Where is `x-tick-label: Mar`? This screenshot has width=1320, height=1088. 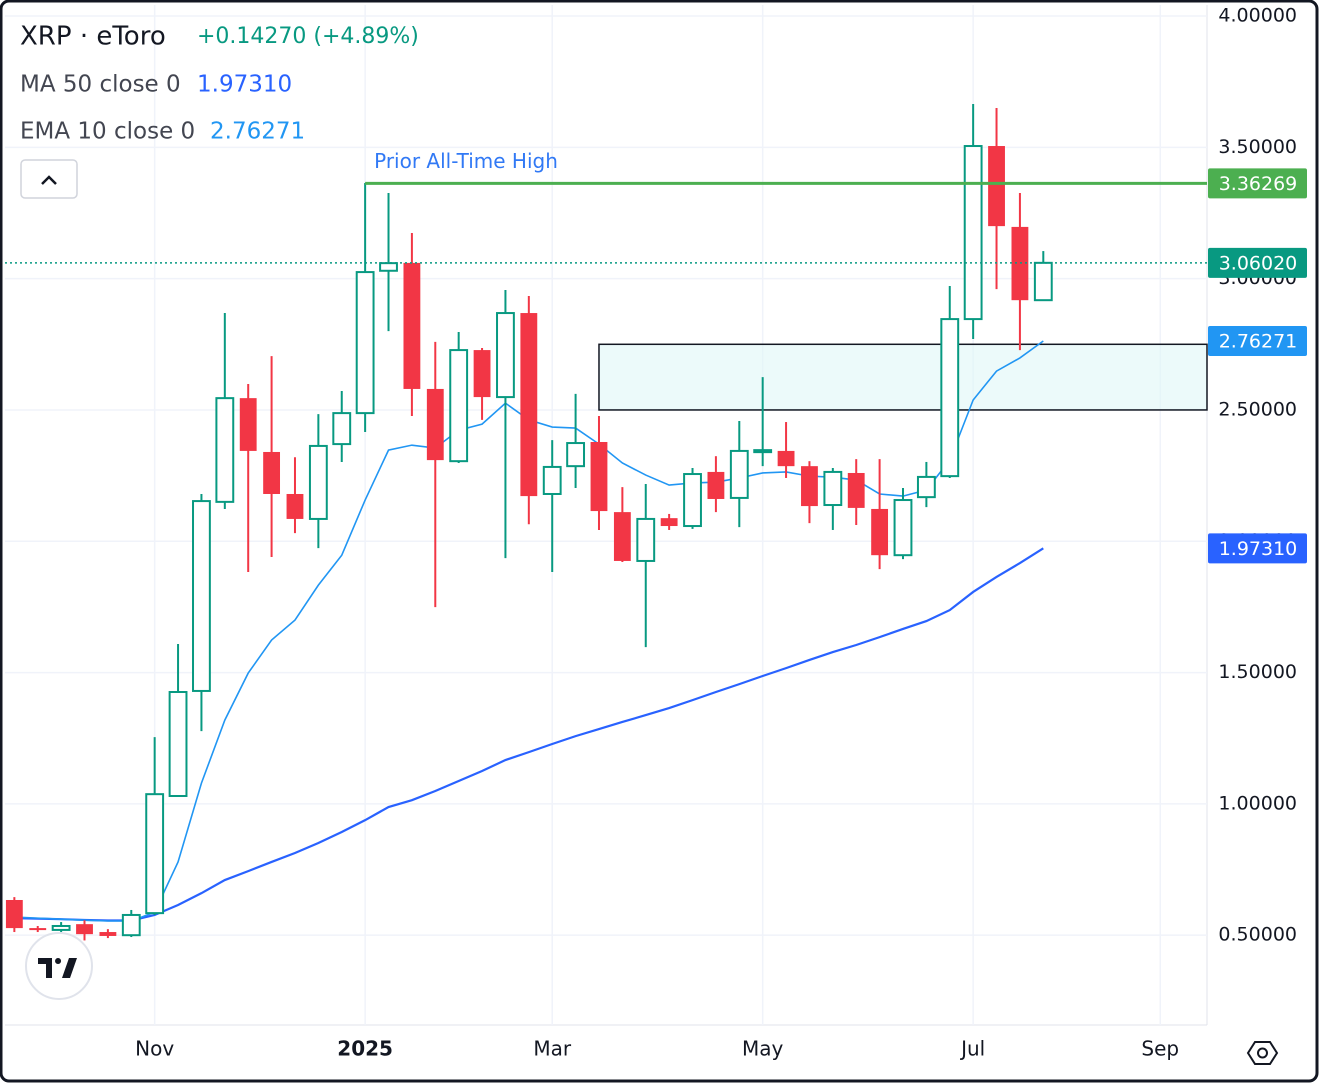 x-tick-label: Mar is located at coordinates (552, 1049).